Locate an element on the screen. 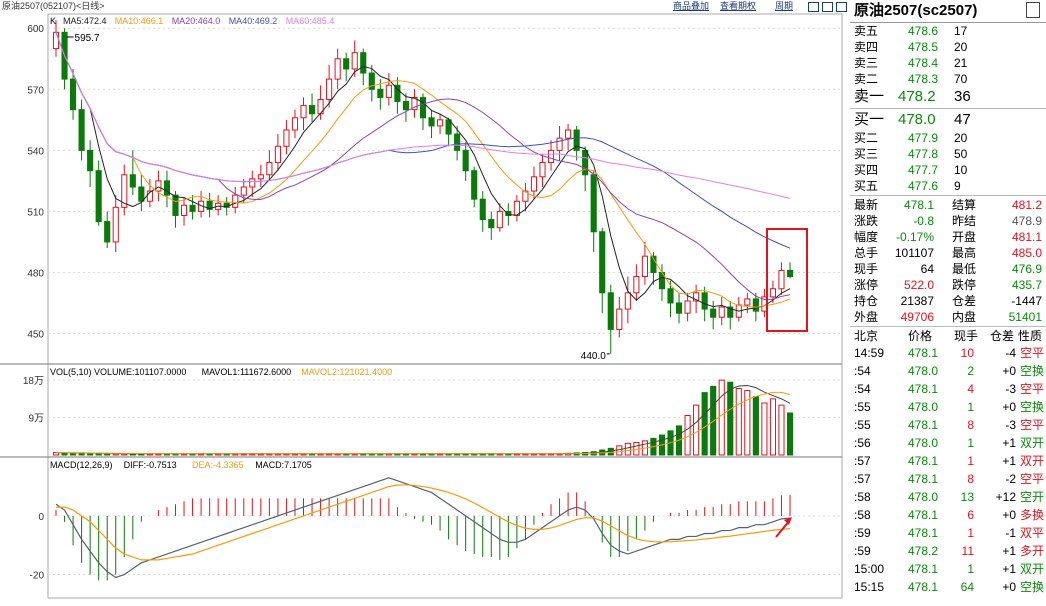  tick-row: :58 478.1 6 +0 多换 is located at coordinates (948, 515).